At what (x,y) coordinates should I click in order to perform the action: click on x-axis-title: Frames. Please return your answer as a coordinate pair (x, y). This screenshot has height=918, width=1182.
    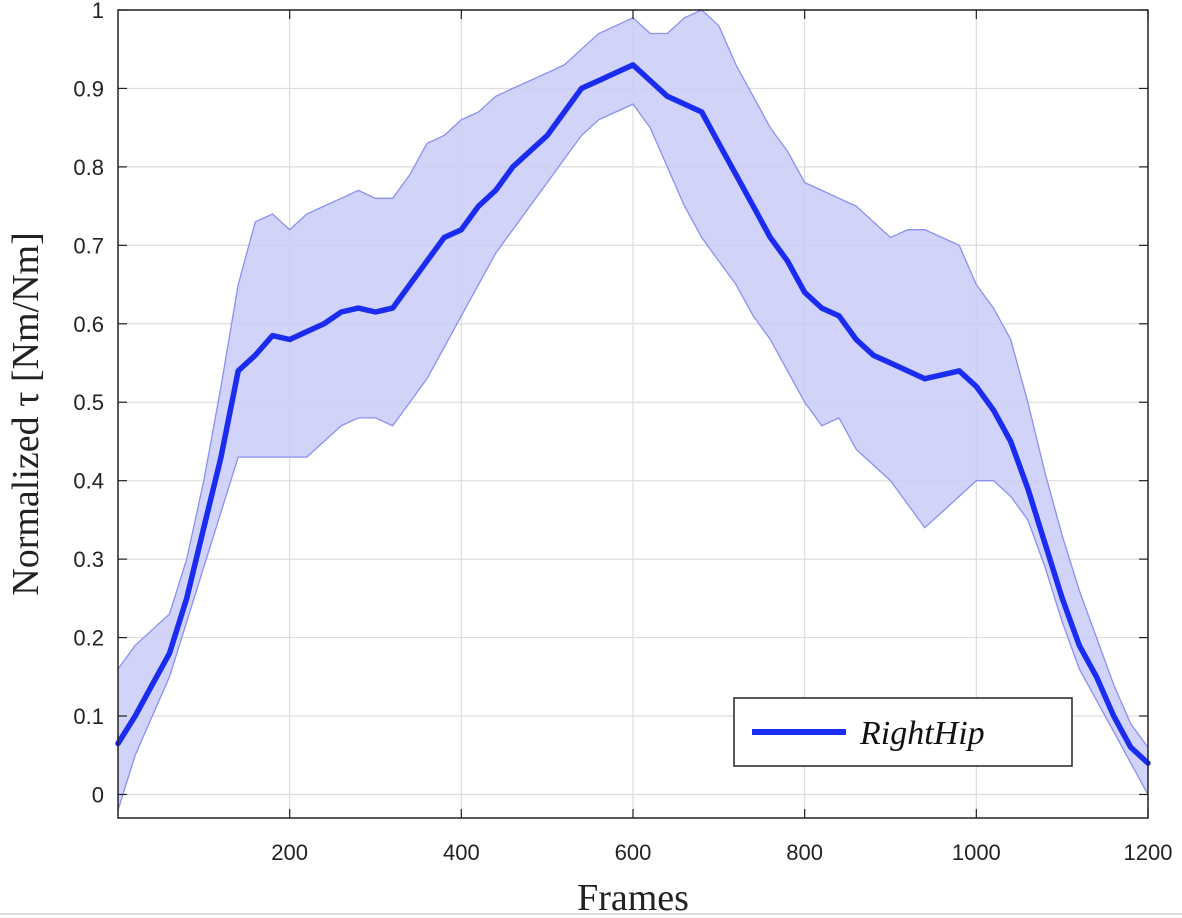
    Looking at the image, I should click on (633, 897).